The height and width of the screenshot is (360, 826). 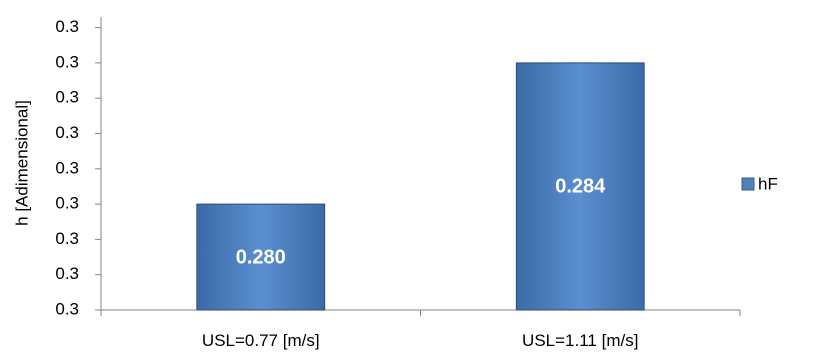 What do you see at coordinates (580, 340) in the screenshot?
I see `x-category-label: USL=1.11 [m/s]` at bounding box center [580, 340].